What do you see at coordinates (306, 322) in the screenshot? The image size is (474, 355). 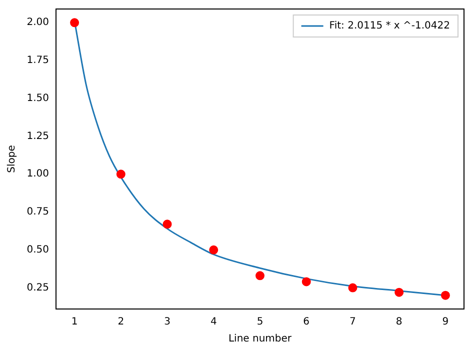 I see `x-tick-label: 6` at bounding box center [306, 322].